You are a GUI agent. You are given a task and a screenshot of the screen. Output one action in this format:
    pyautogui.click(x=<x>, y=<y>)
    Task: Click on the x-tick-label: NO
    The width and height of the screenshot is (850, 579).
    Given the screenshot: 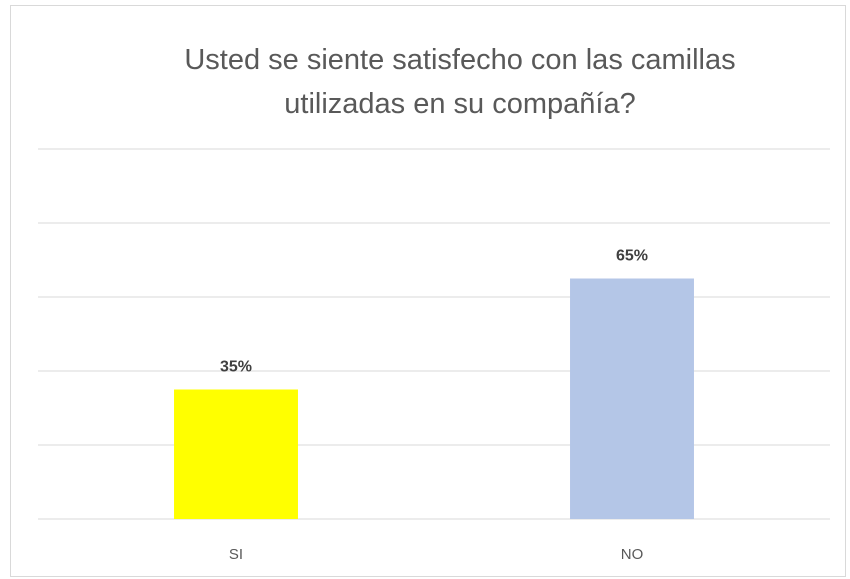 What is the action you would take?
    pyautogui.click(x=632, y=554)
    